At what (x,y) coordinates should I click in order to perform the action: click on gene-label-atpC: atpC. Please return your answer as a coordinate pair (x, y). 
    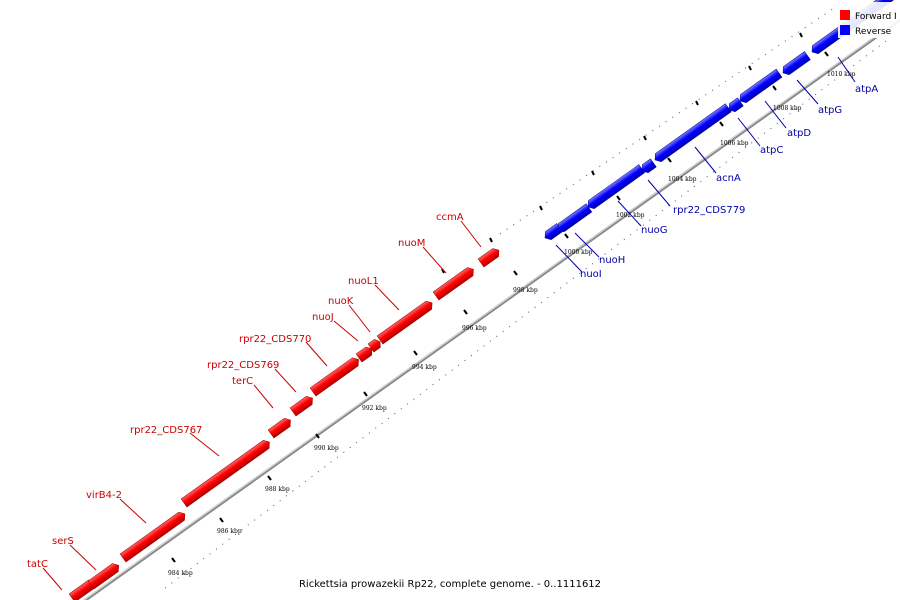
    Looking at the image, I should click on (771, 150).